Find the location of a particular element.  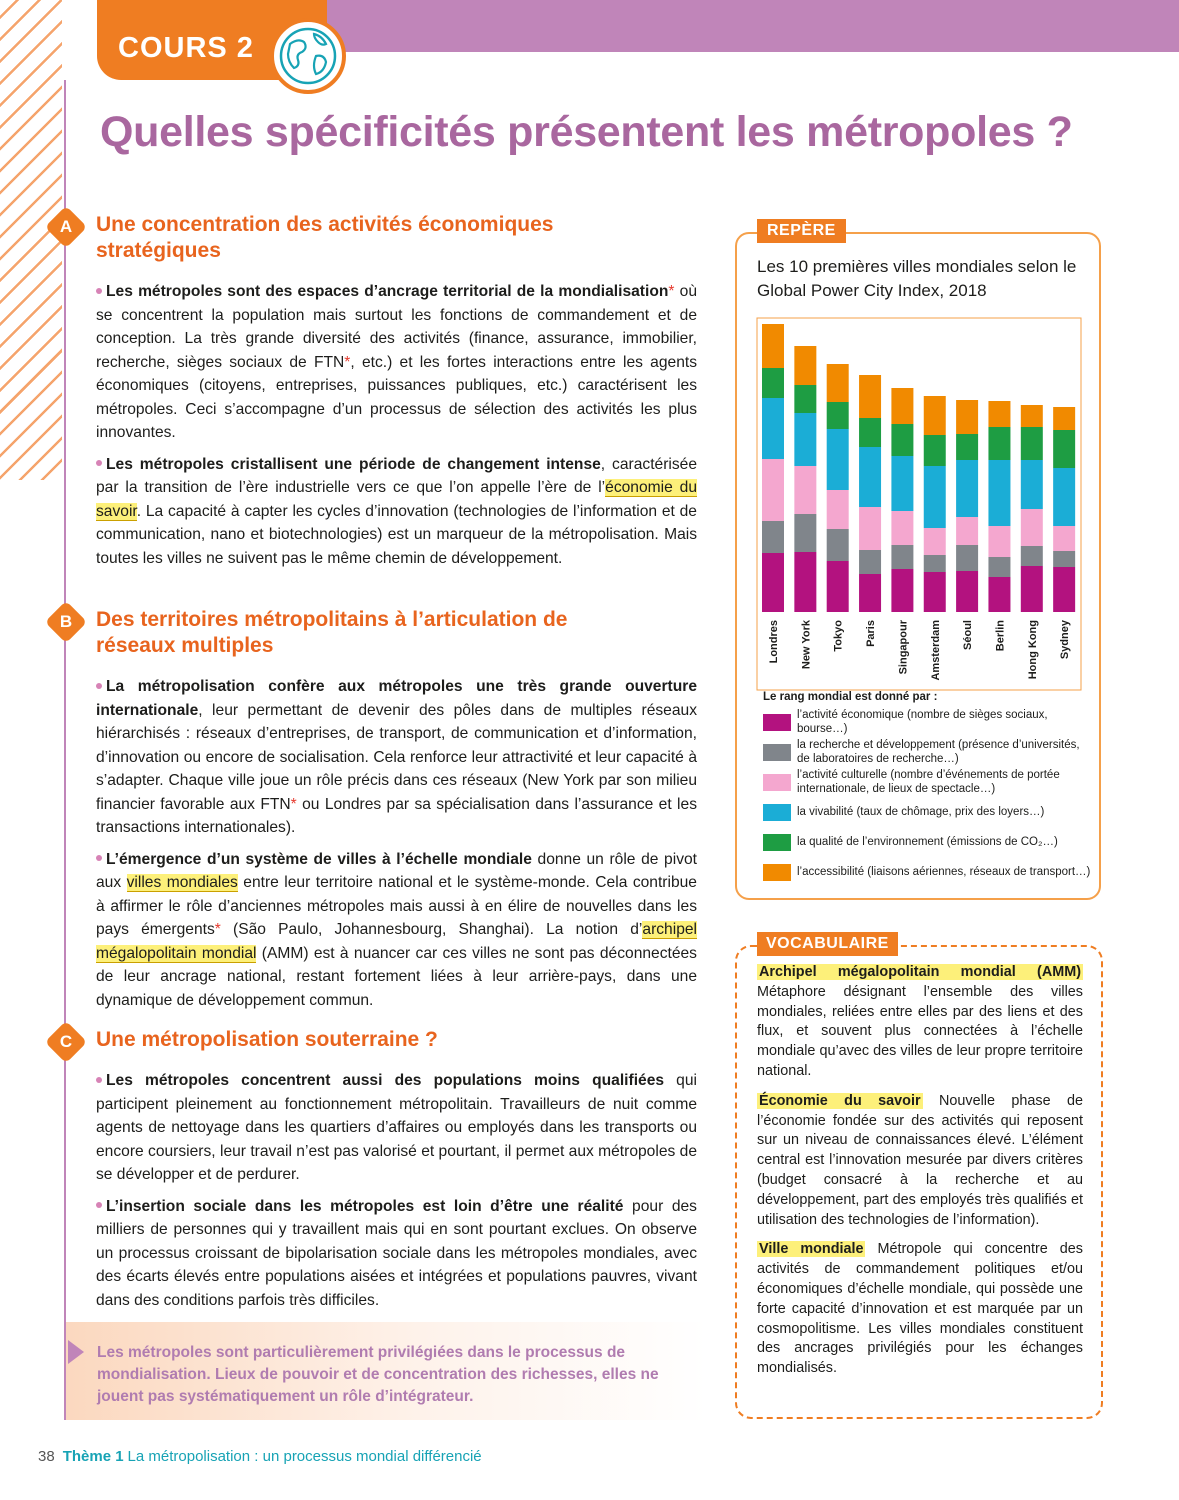

section-letter: B is located at coordinates (66, 621).